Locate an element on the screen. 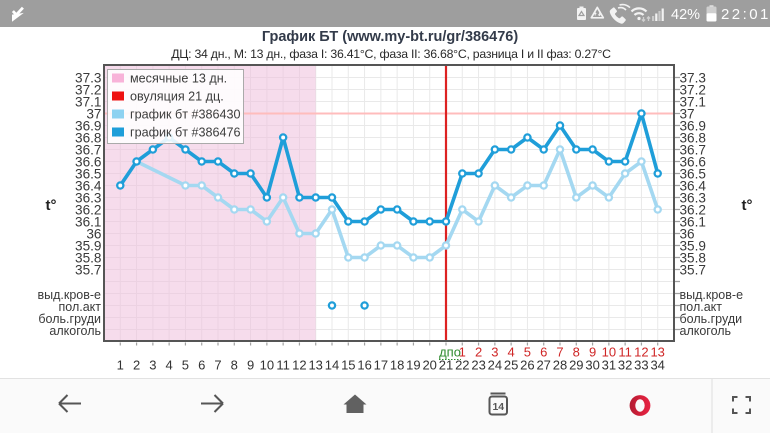  svg-text: 23 is located at coordinates (478, 365).